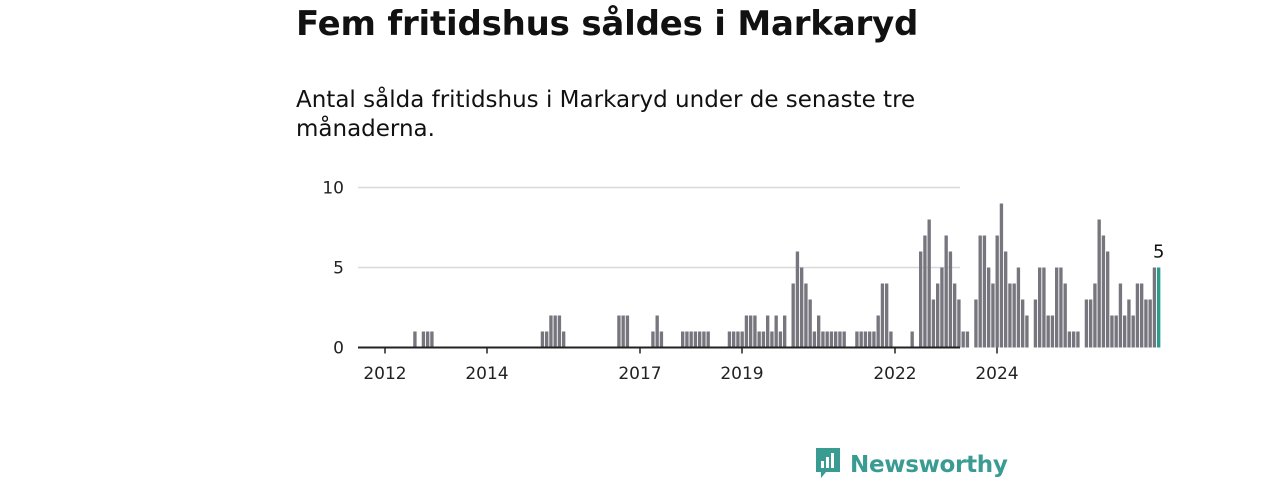  I want to click on y-tick-label: 10, so click(333, 189).